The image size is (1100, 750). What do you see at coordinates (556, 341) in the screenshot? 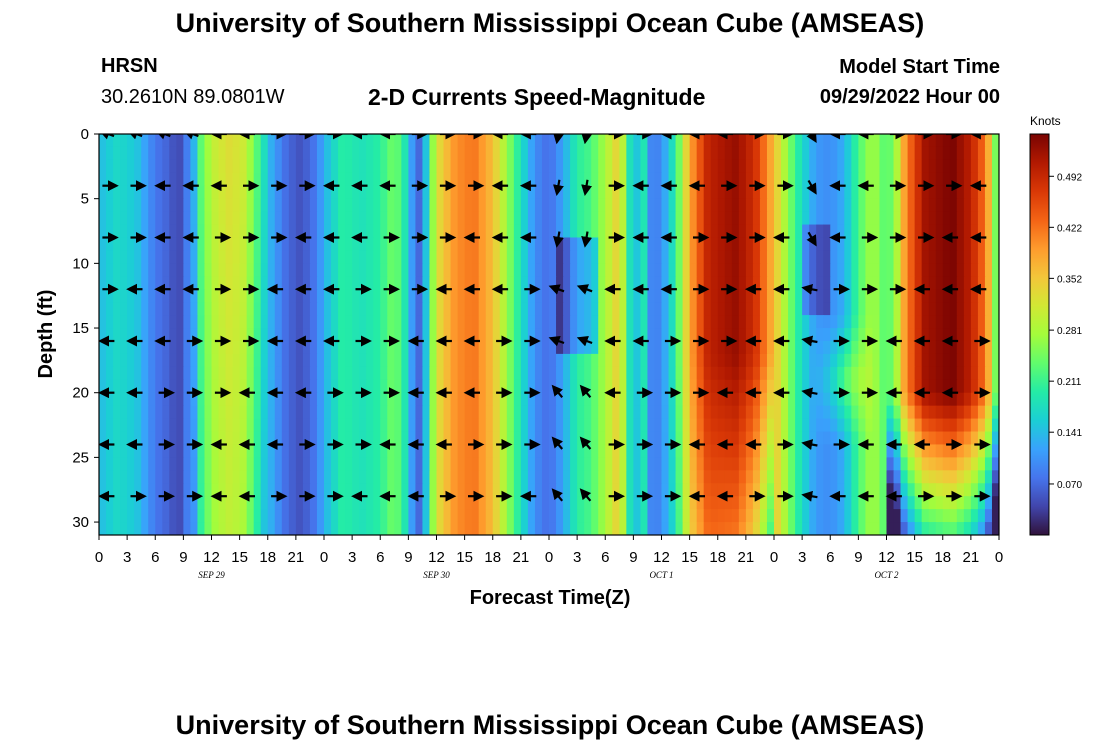
I see `current-vector-arrow` at bounding box center [556, 341].